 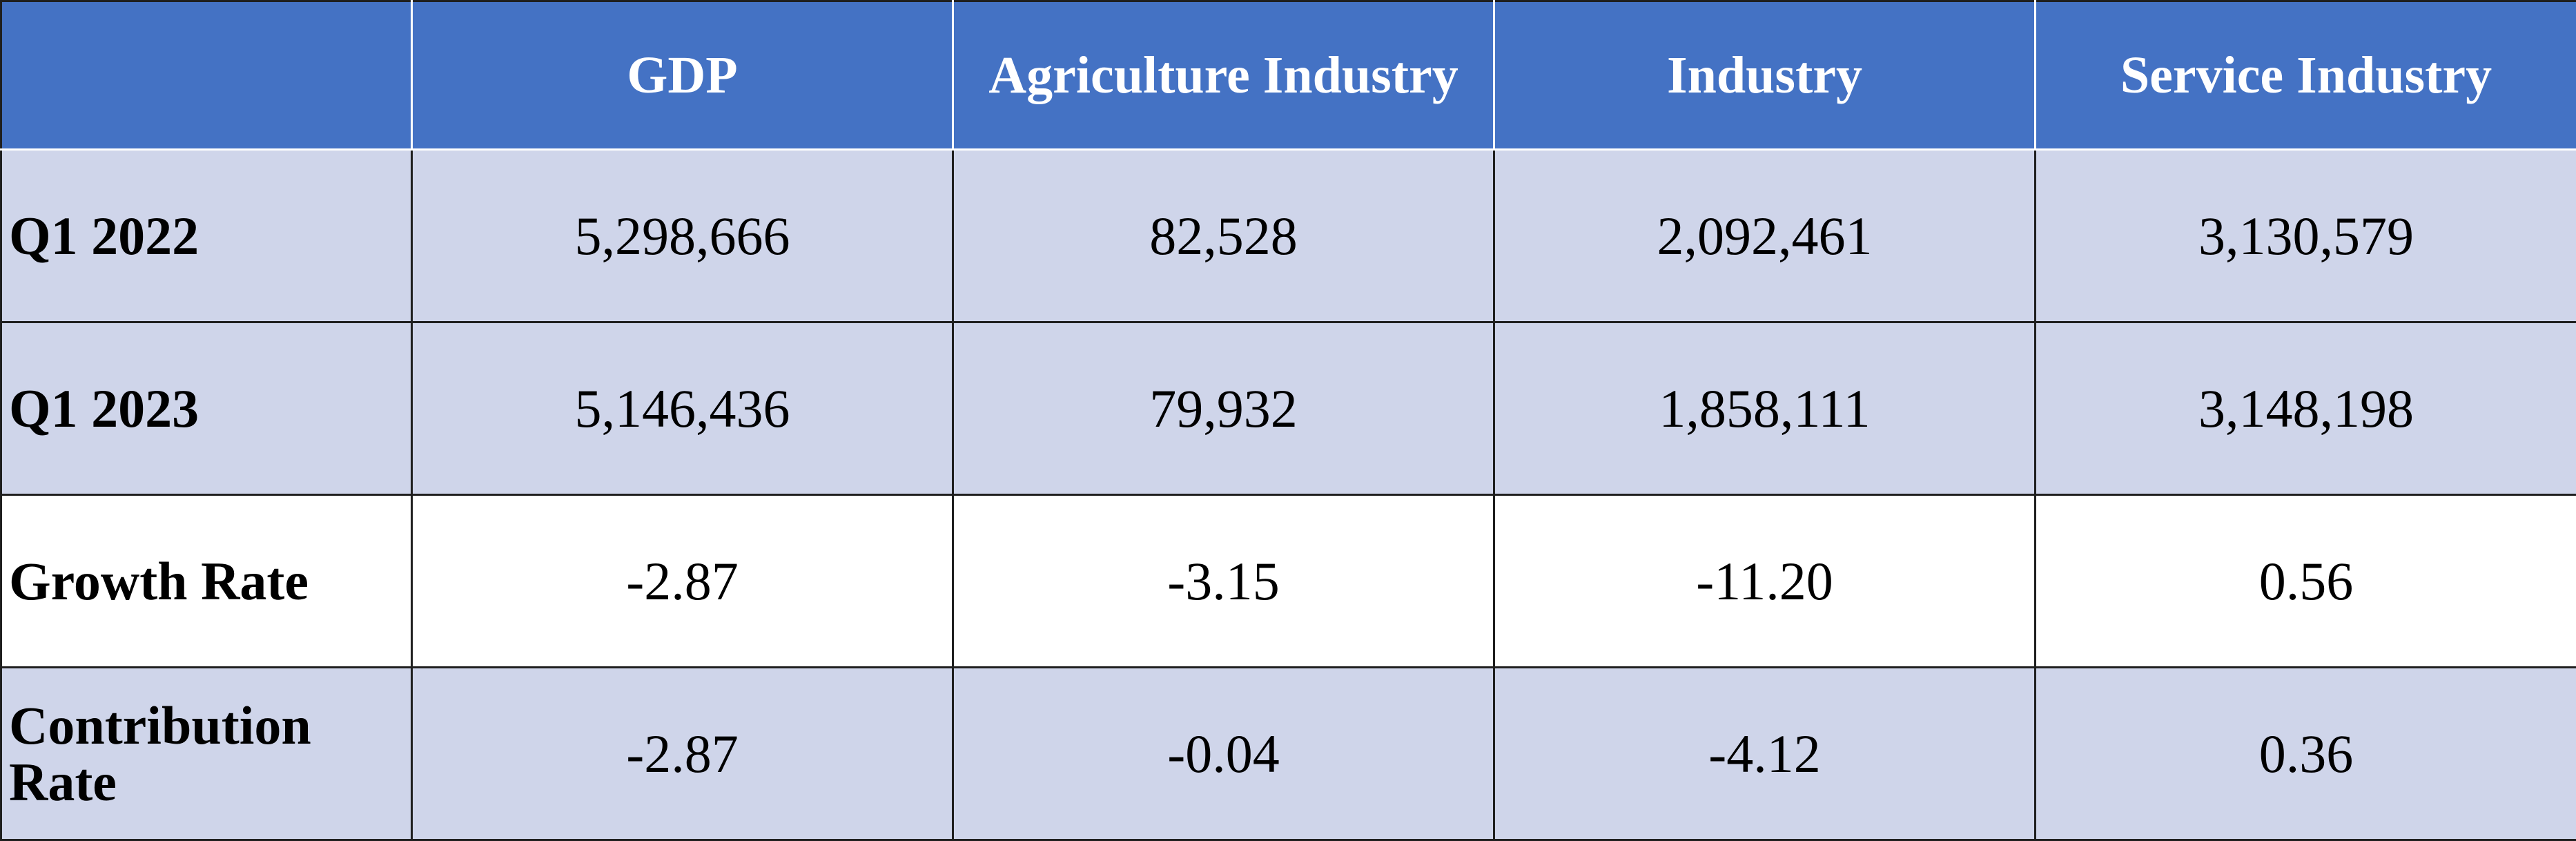 What do you see at coordinates (2305, 408) in the screenshot?
I see `table-cell: 3,148,198` at bounding box center [2305, 408].